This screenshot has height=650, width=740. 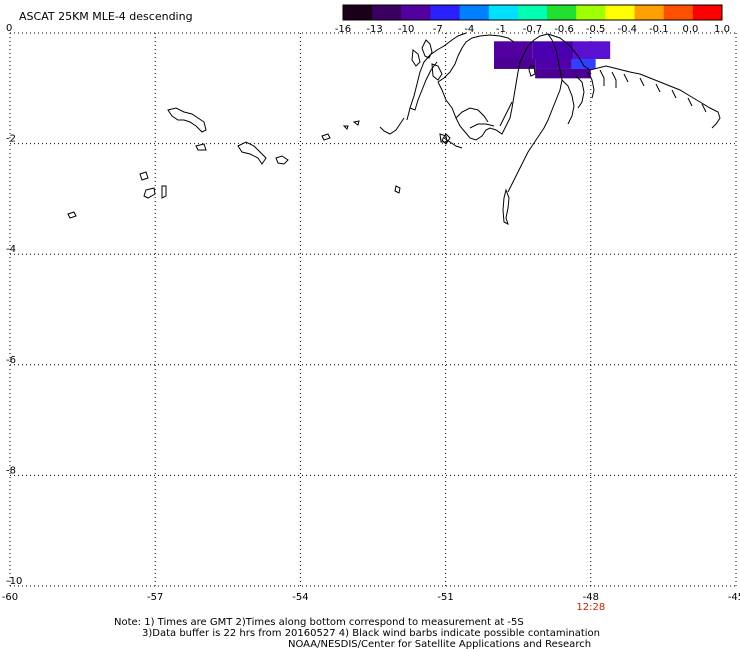 I want to click on coastline-estuary, so click(x=477, y=125).